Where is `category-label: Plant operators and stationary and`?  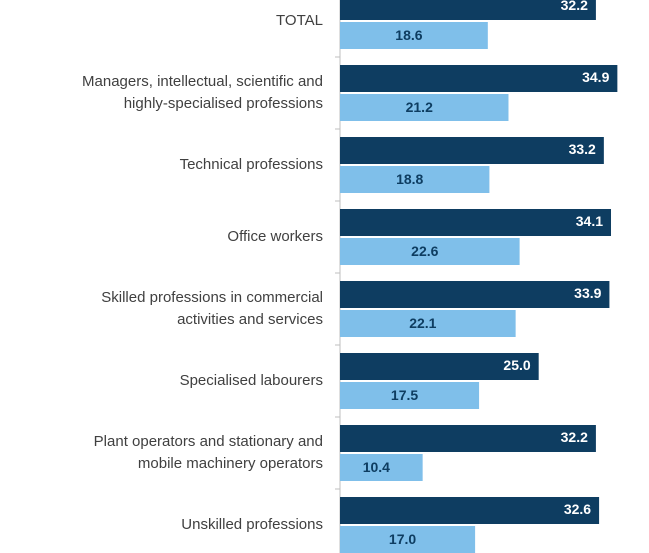
category-label: Plant operators and stationary and is located at coordinates (208, 441).